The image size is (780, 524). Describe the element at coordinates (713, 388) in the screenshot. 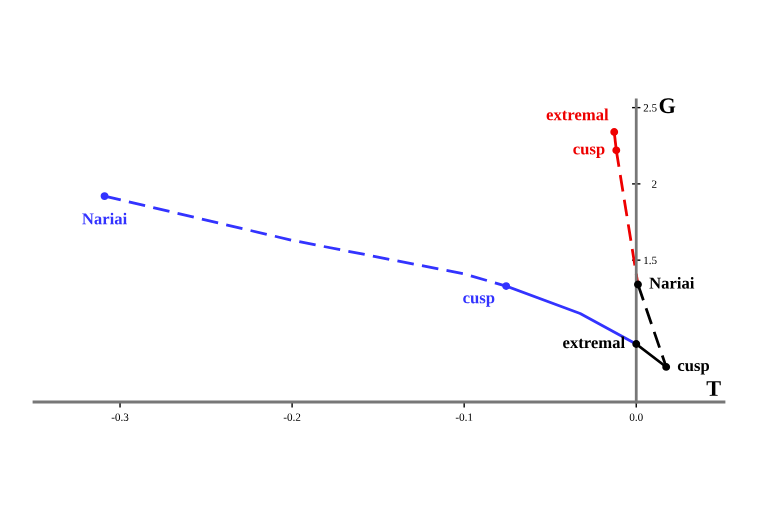

I see `x-axis-title: T` at that location.